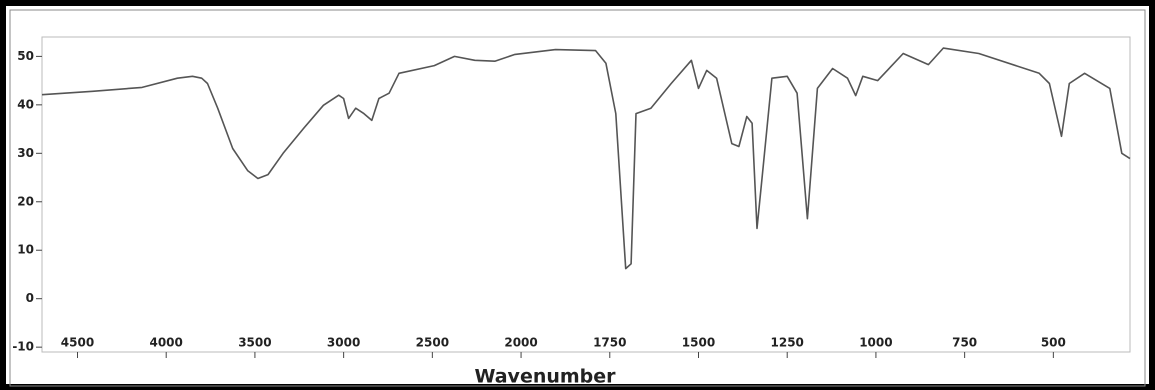  Describe the element at coordinates (25, 104) in the screenshot. I see `y-tick-label: 40` at that location.